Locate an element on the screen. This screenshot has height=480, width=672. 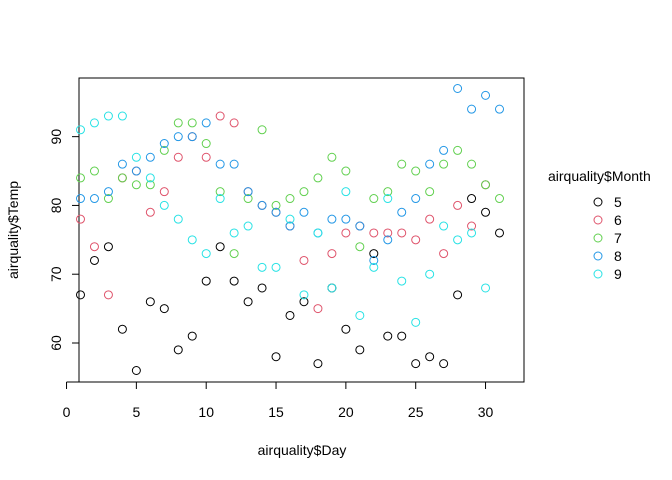
legend-item-5: 5 is located at coordinates (607, 202).